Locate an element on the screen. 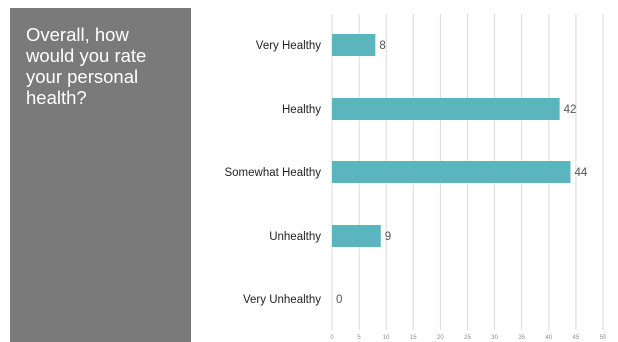 The image size is (618, 342). bar-very-healthy is located at coordinates (354, 45).